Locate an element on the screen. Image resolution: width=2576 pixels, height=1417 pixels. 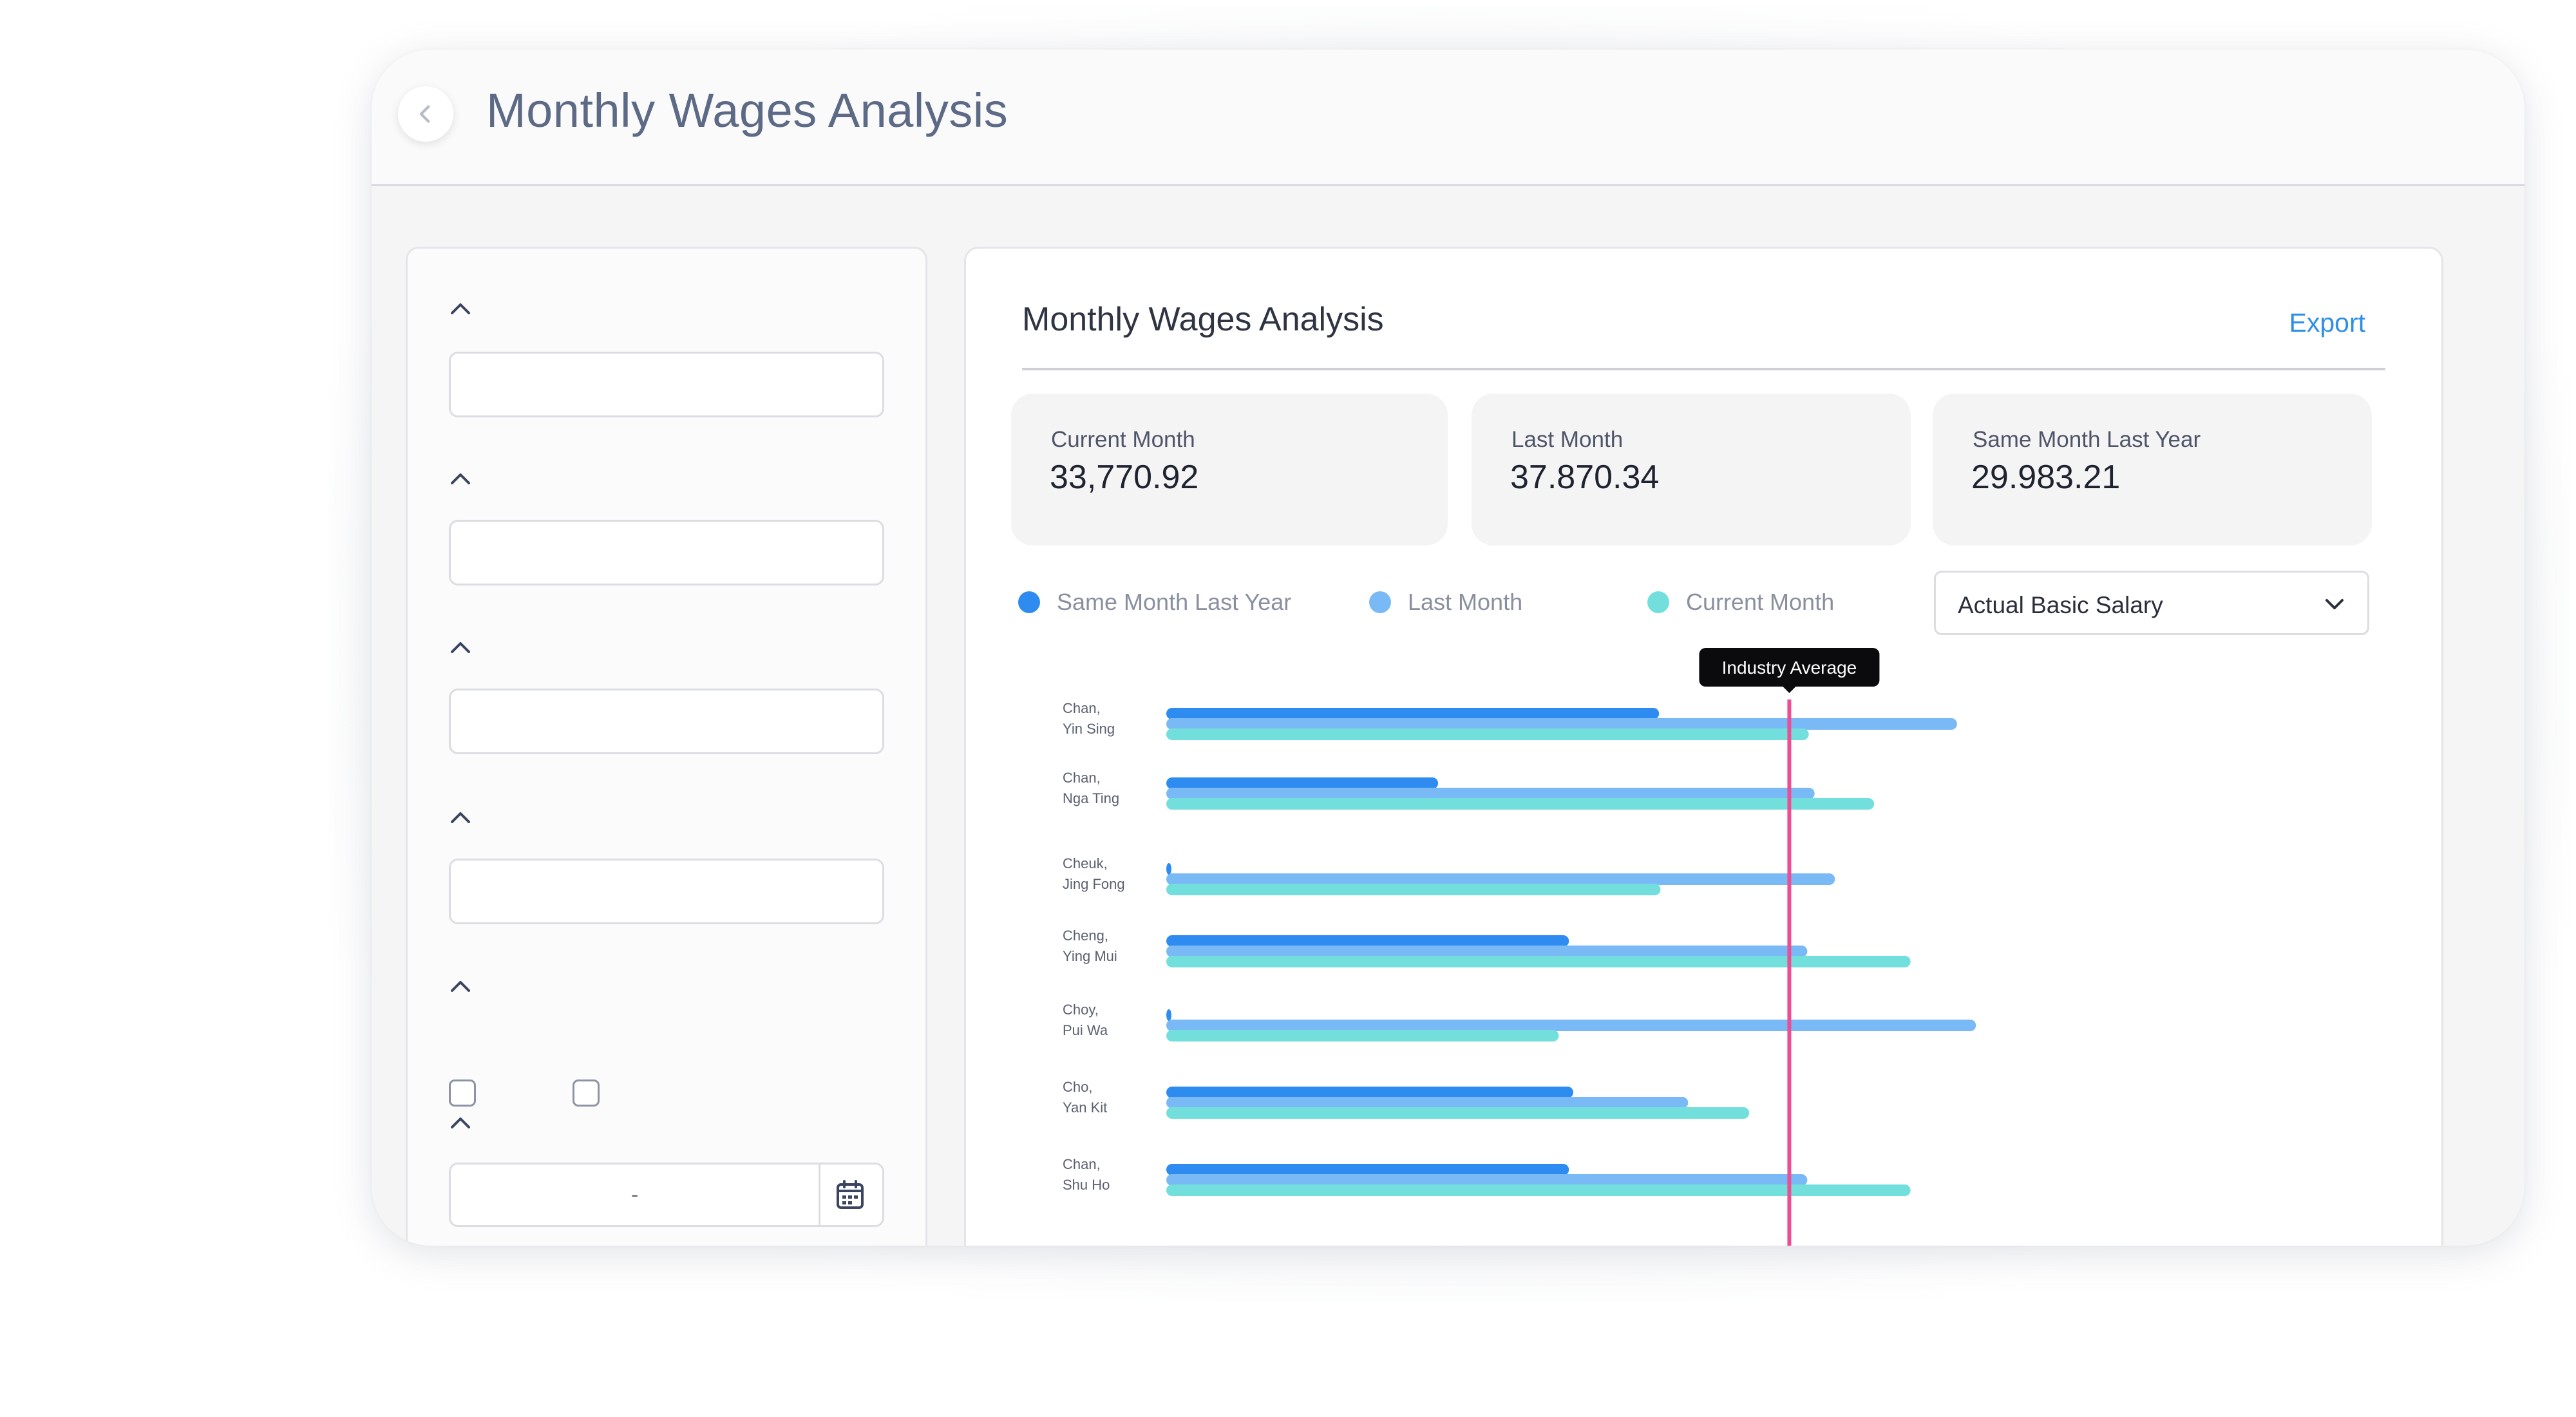
chevron-left-icon is located at coordinates (425, 114).